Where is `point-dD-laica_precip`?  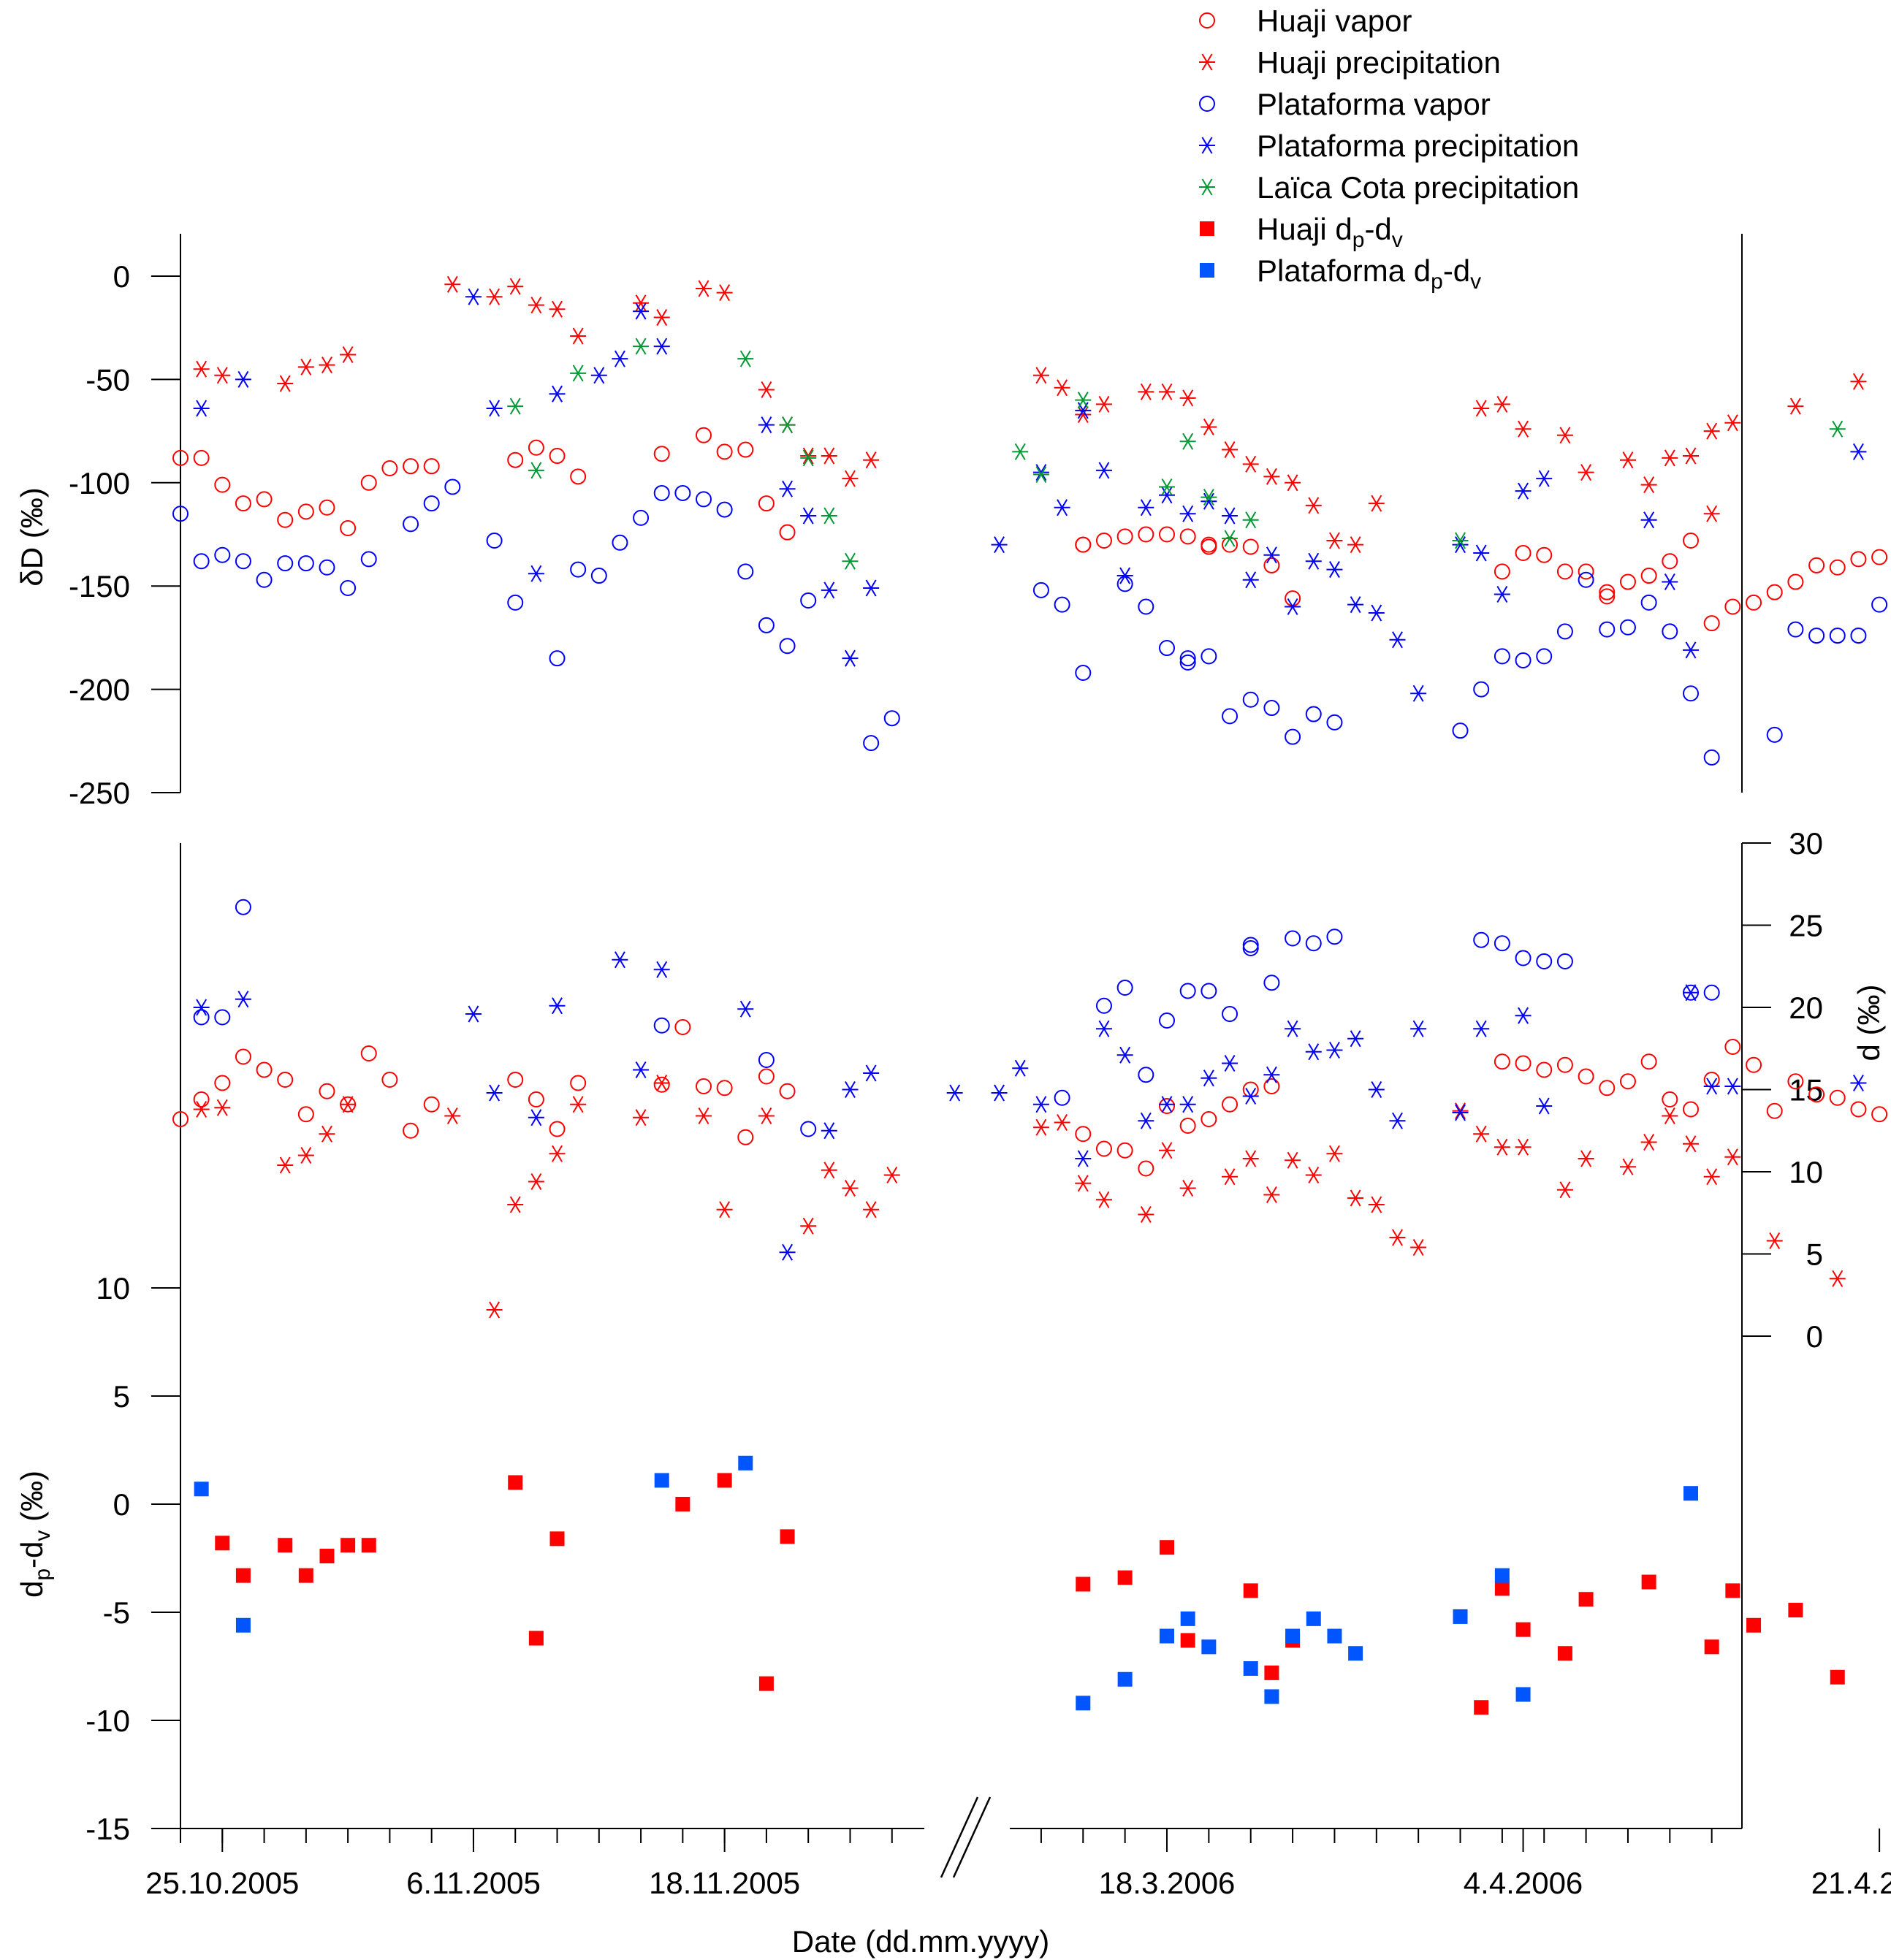 point-dD-laica_precip is located at coordinates (1250, 520).